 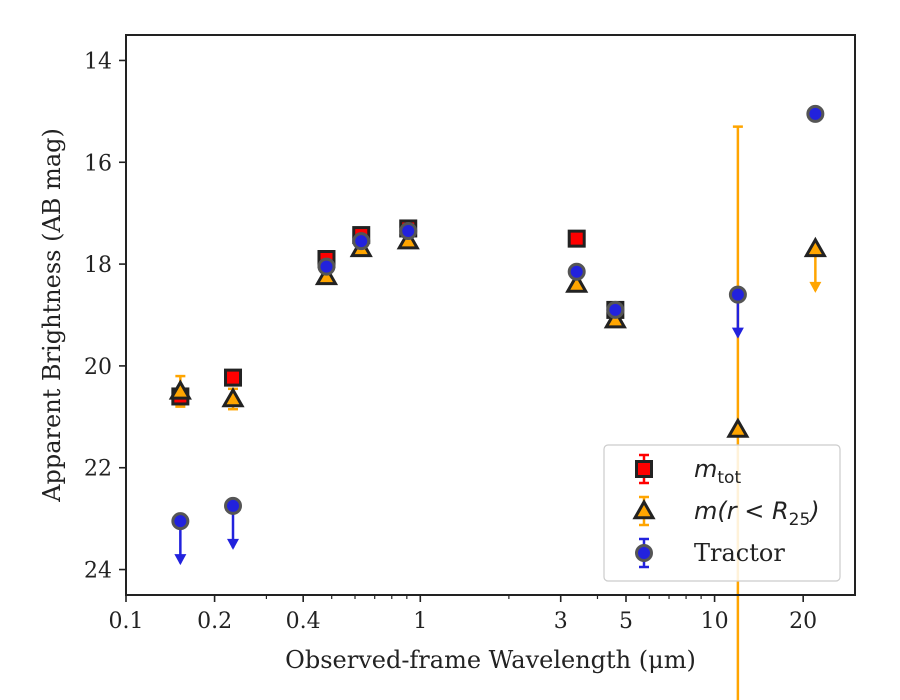 I want to click on x-axis-label: Observed-frame Wavelength (μm), so click(x=490, y=660).